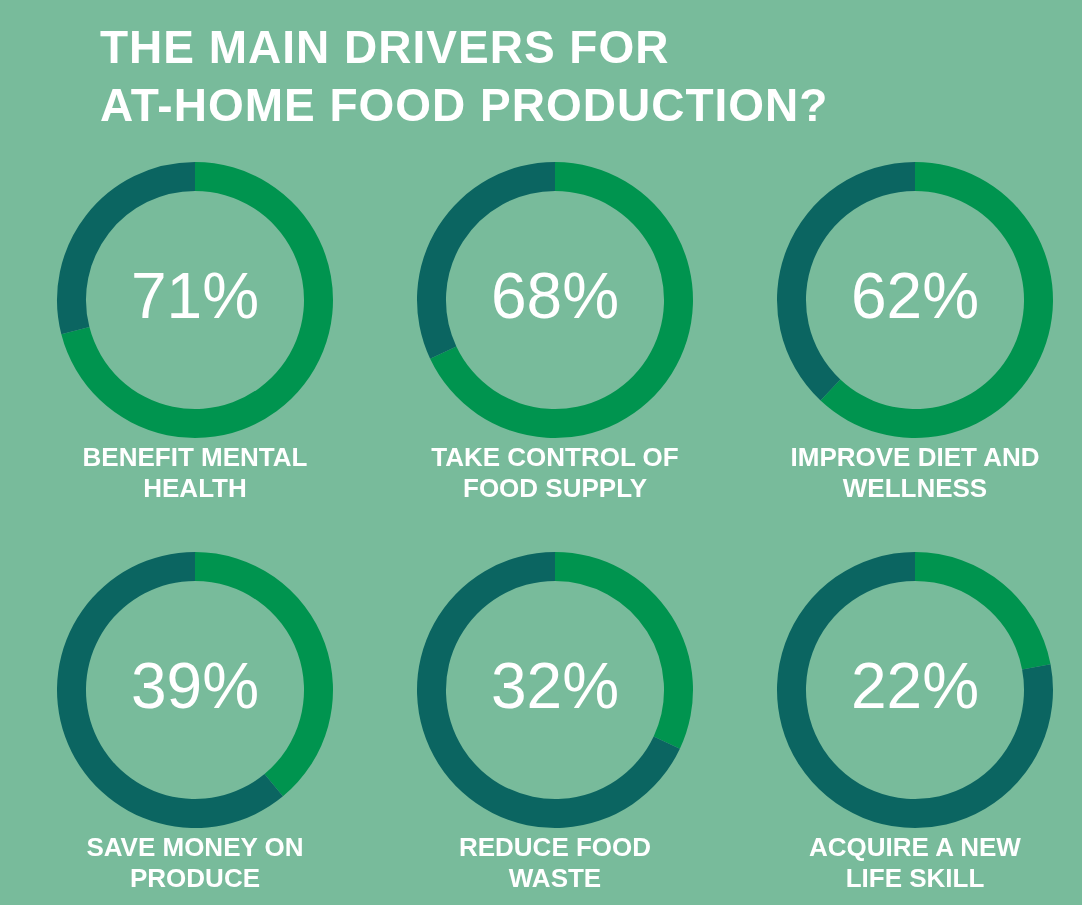 This screenshot has height=905, width=1082. What do you see at coordinates (195, 685) in the screenshot?
I see `data-label: 39%` at bounding box center [195, 685].